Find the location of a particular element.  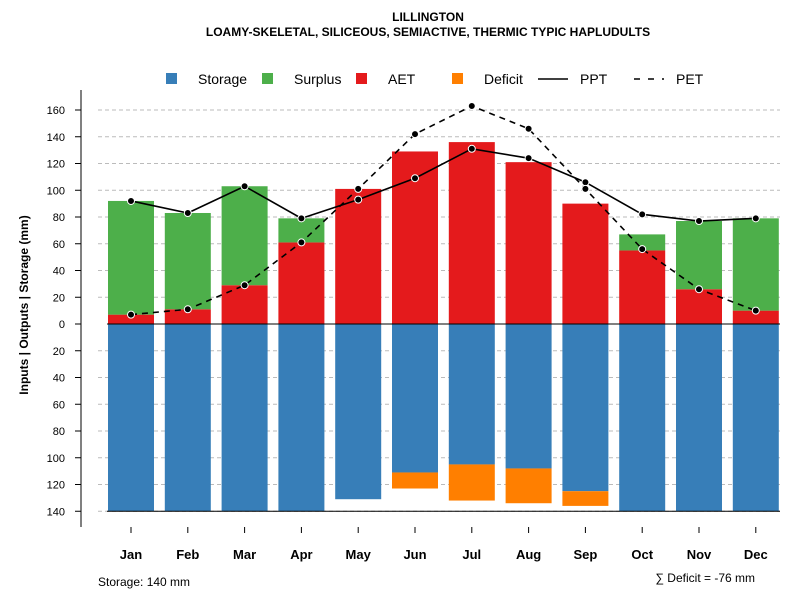

legend-swatch-deficit is located at coordinates (457, 78).